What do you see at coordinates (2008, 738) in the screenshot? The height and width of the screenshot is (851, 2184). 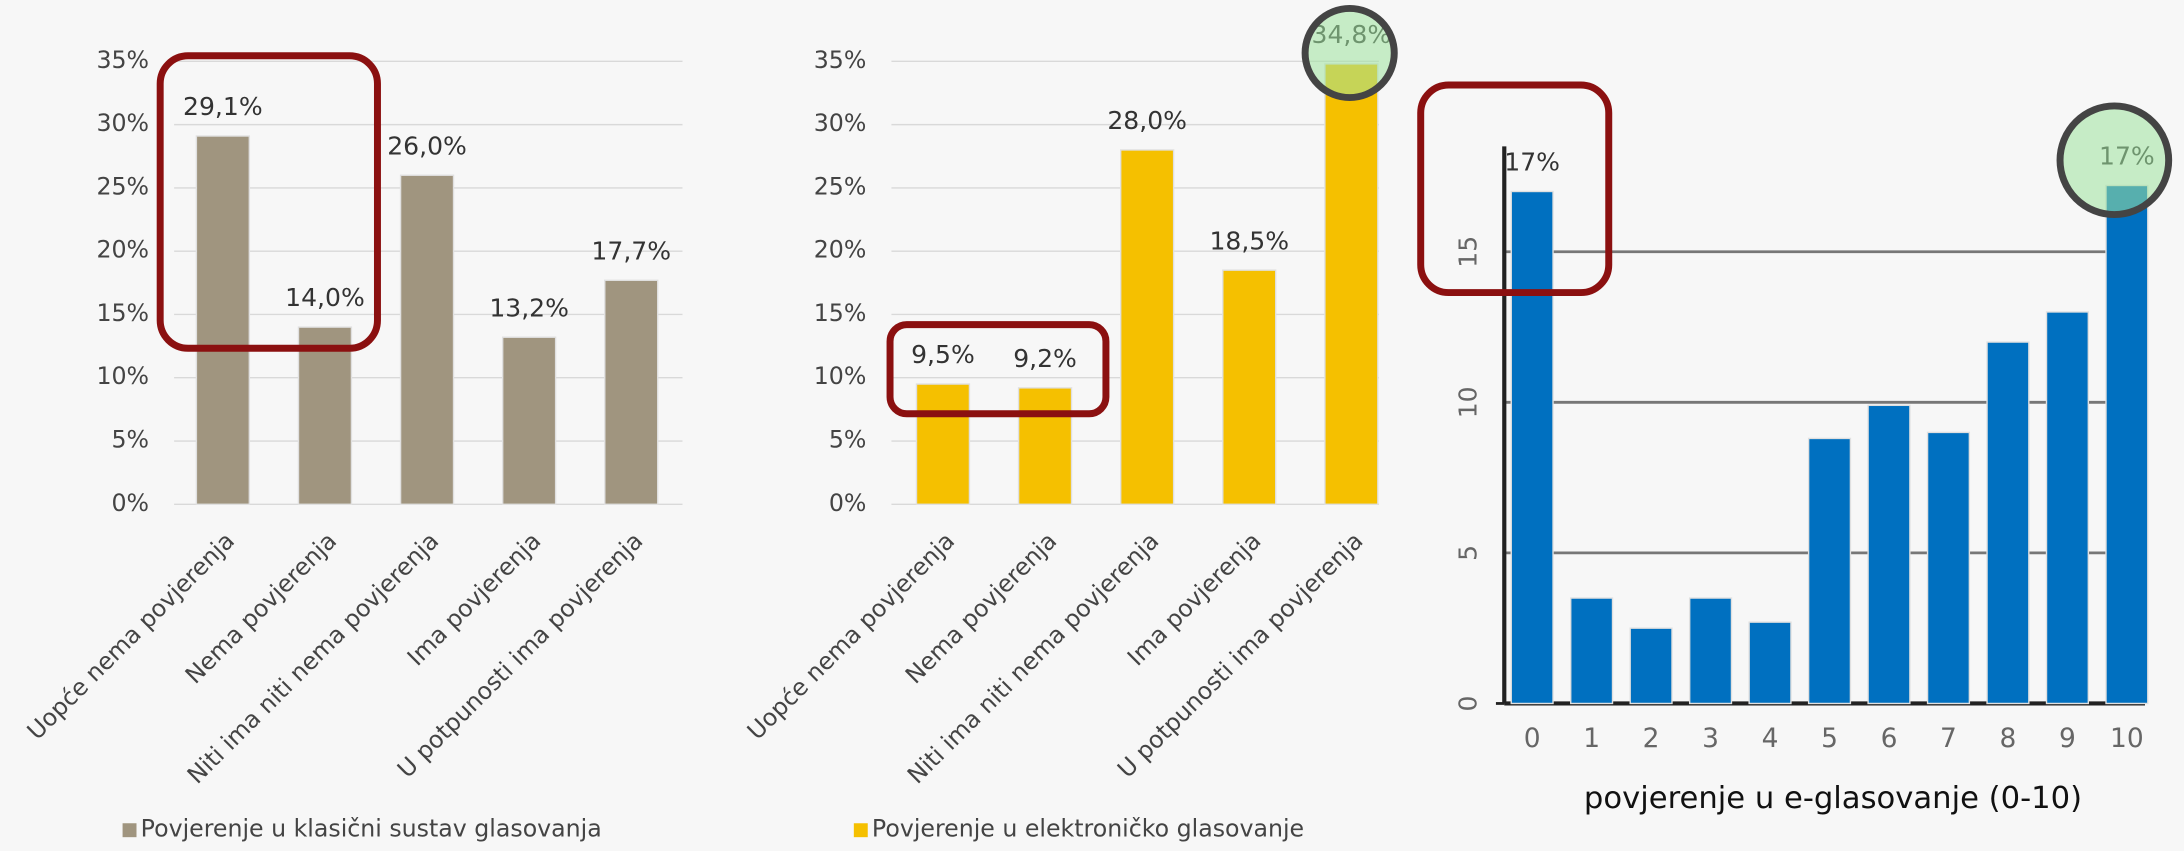 I see `x-tick-label: 8` at bounding box center [2008, 738].